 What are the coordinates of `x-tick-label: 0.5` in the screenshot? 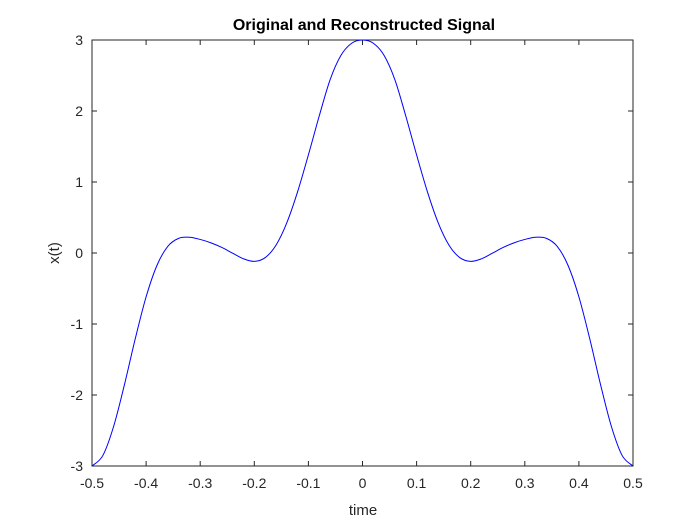 It's located at (633, 483).